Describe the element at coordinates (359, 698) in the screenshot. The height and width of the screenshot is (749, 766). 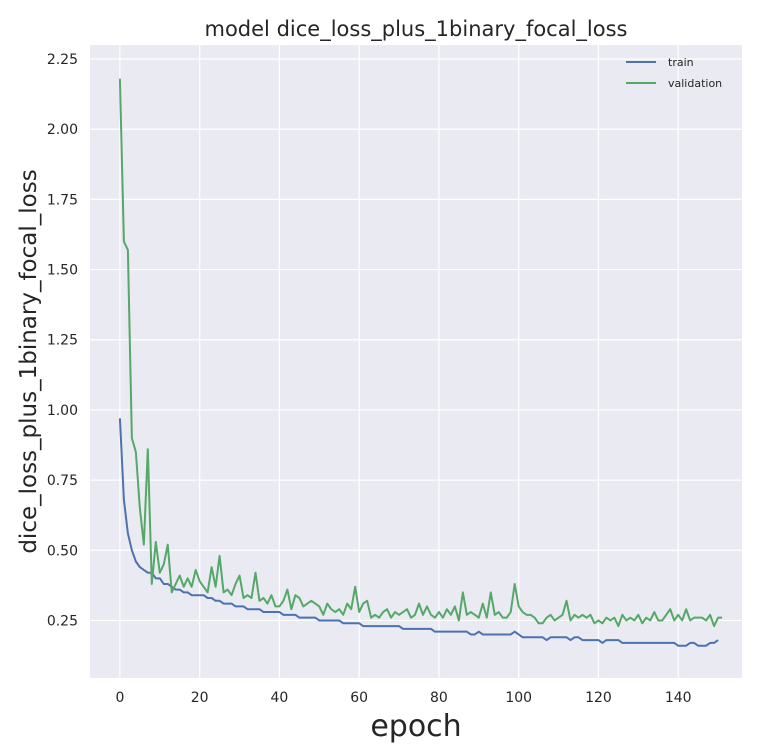
I see `x-tick-label: 60` at that location.